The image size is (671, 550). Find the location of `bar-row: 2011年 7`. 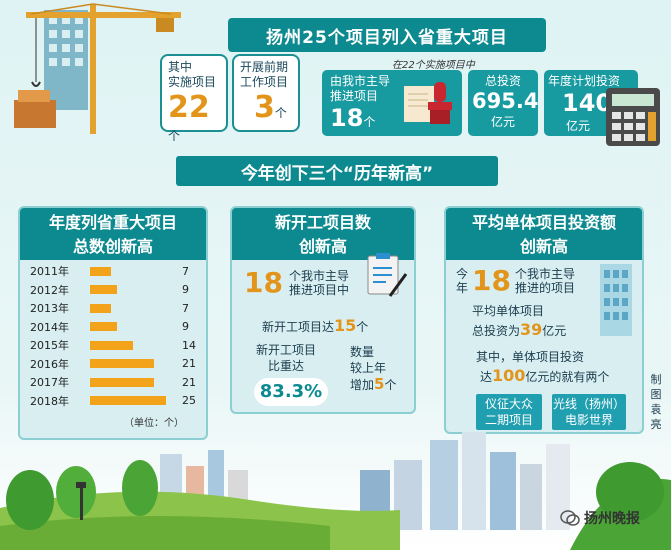

bar-row: 2011年 7 is located at coordinates (109, 271).